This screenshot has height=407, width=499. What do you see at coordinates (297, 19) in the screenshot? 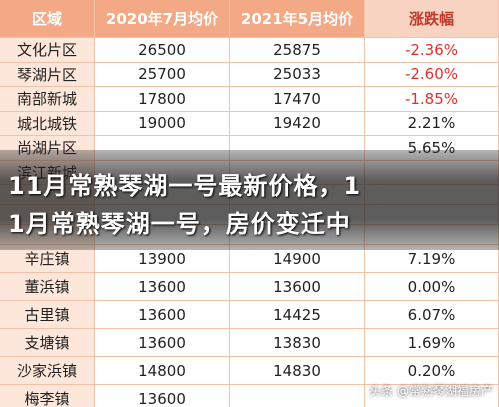
I see `header-cell: 2021年5月均价` at bounding box center [297, 19].